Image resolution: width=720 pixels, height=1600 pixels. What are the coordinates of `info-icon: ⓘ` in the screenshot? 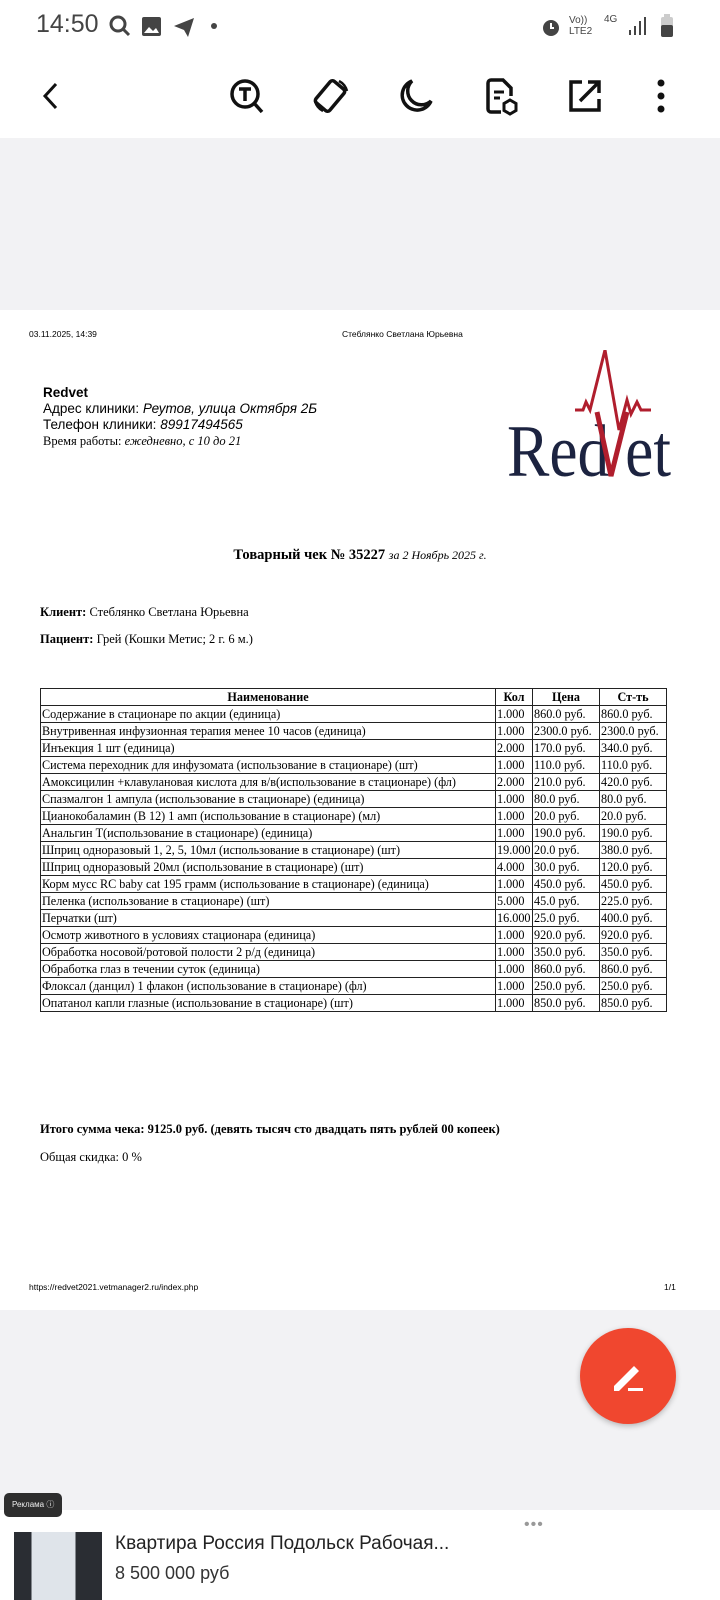 It's located at (50, 1504).